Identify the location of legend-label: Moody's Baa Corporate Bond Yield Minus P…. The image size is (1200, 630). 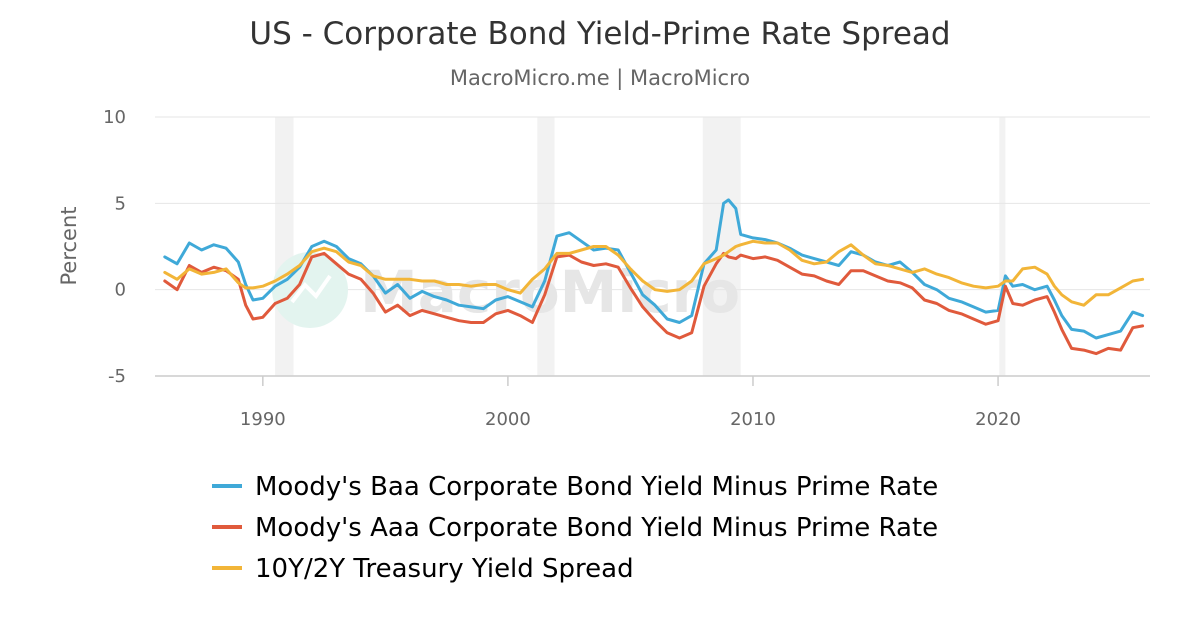
(596, 487).